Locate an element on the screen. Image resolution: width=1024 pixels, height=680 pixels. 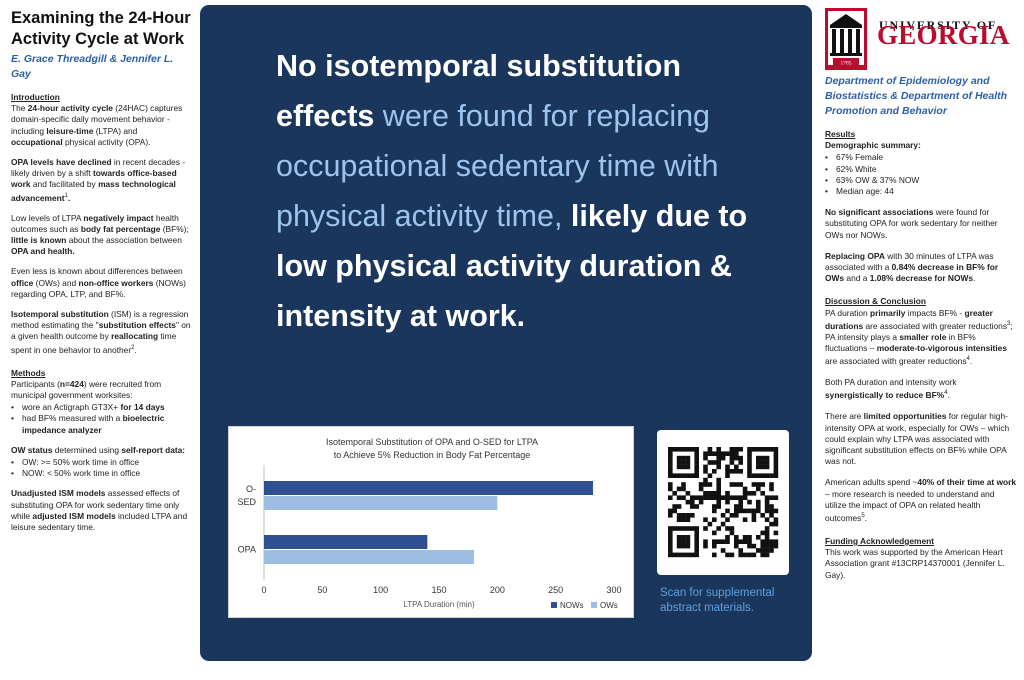
list-item: OW: >= 50% work time in office is located at coordinates (101, 462).